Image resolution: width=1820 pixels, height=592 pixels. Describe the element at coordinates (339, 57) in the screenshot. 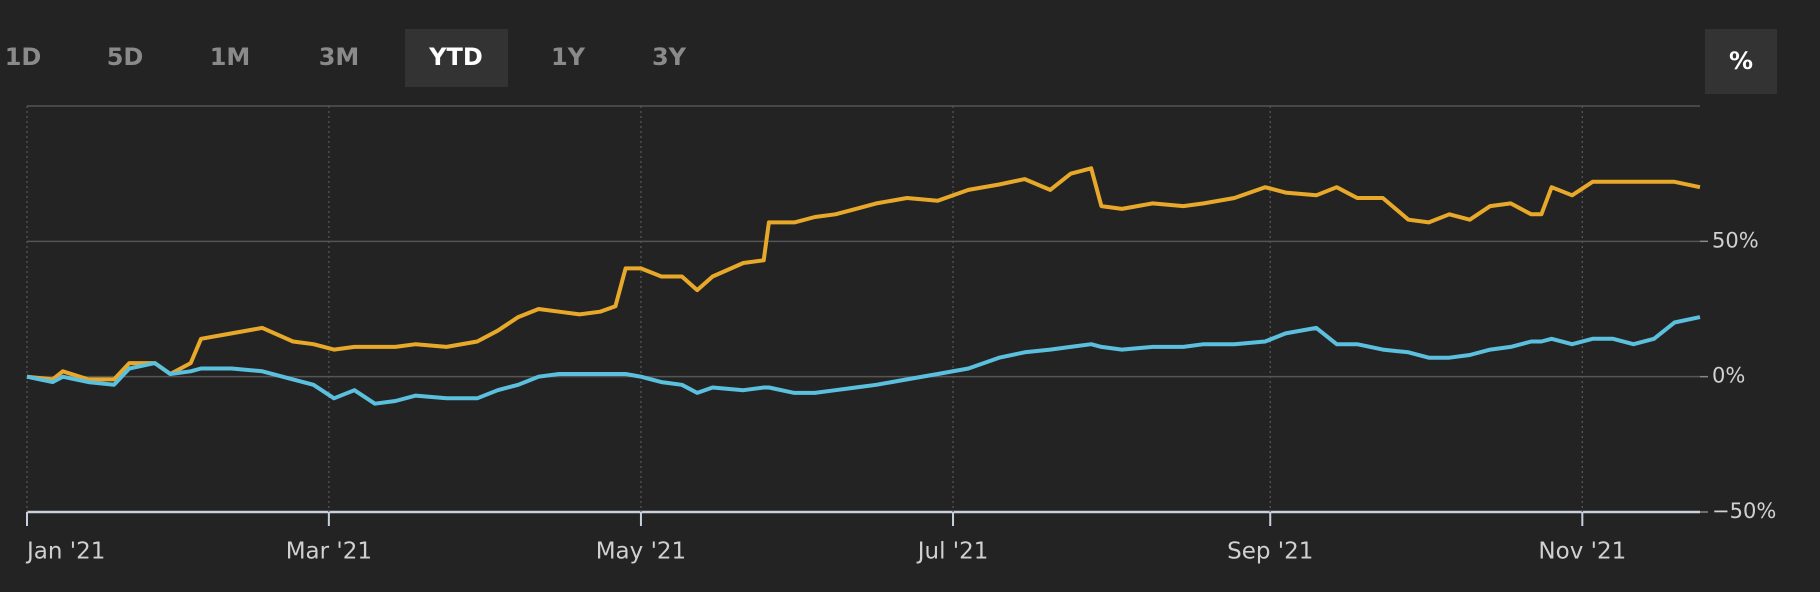

I see `range-button: 3M` at that location.